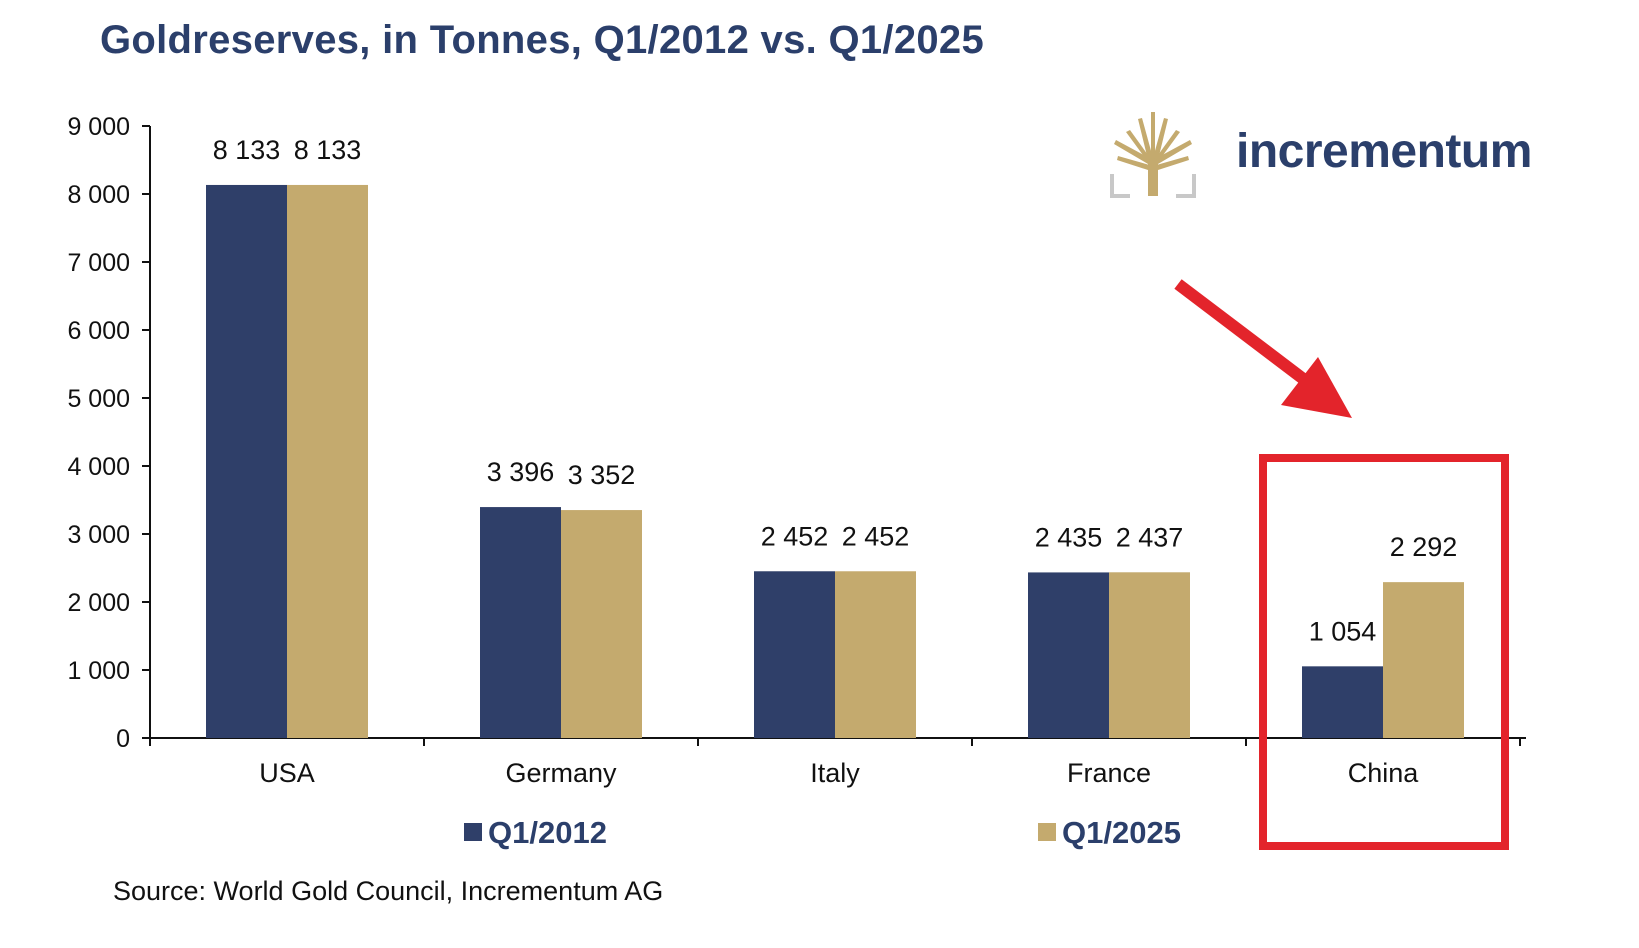 The image size is (1639, 948). I want to click on x-tick-label: France, so click(1109, 773).